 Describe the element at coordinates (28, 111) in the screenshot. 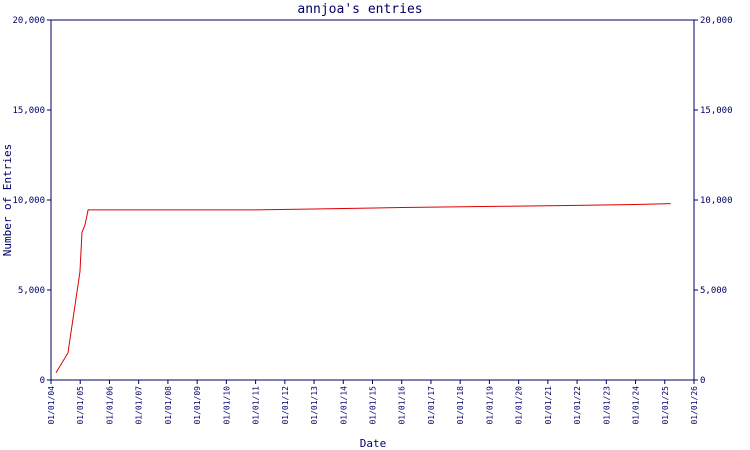

I see `y-tick-label: 15,000` at that location.